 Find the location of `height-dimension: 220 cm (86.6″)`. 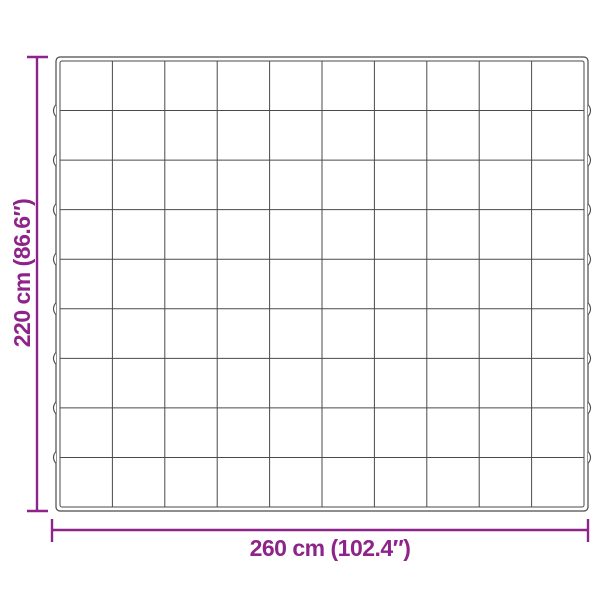

height-dimension: 220 cm (86.6″) is located at coordinates (28, 284).